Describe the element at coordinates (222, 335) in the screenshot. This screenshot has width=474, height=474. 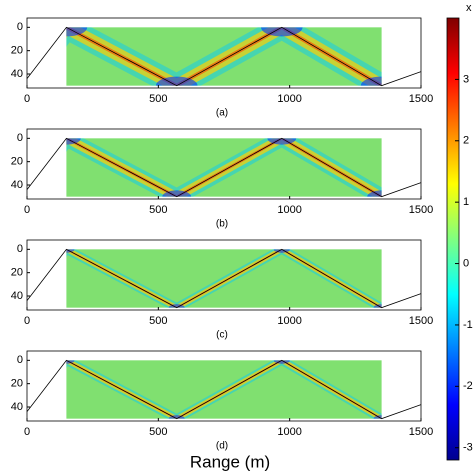
I see `panel-label: (c)` at that location.